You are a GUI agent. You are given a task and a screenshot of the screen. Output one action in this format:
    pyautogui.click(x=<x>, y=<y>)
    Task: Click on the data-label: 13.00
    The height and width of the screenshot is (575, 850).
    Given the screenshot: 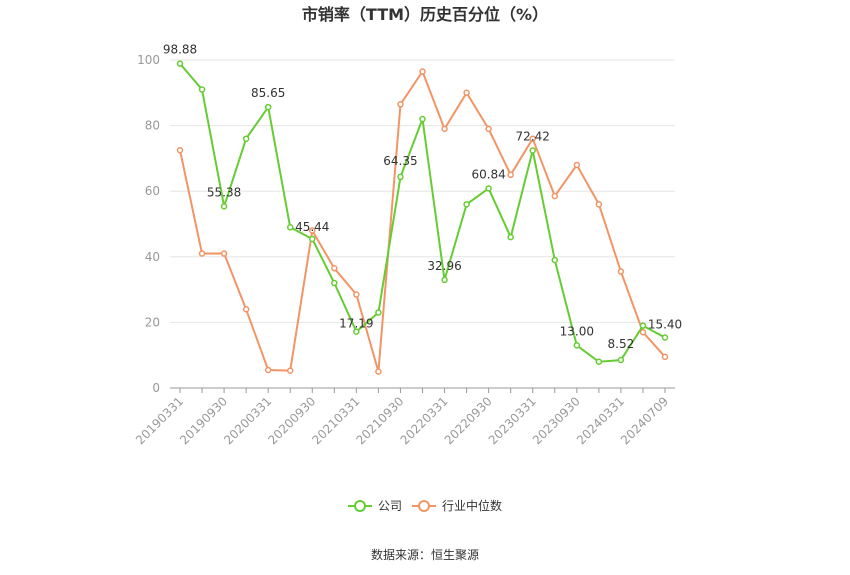 What is the action you would take?
    pyautogui.click(x=577, y=331)
    